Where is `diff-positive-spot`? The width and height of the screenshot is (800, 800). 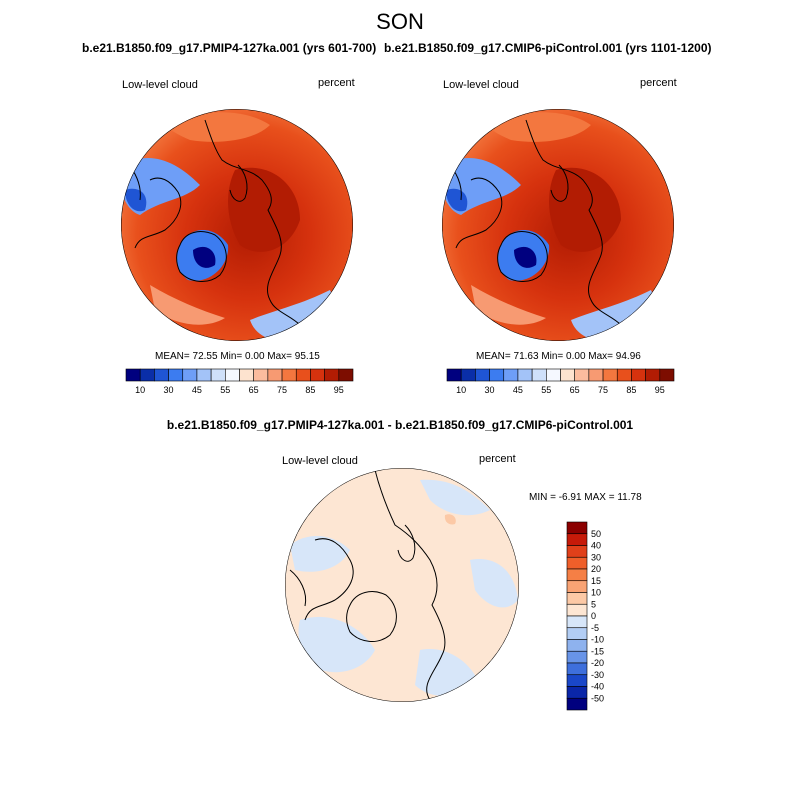
diff-positive-spot is located at coordinates (450, 519).